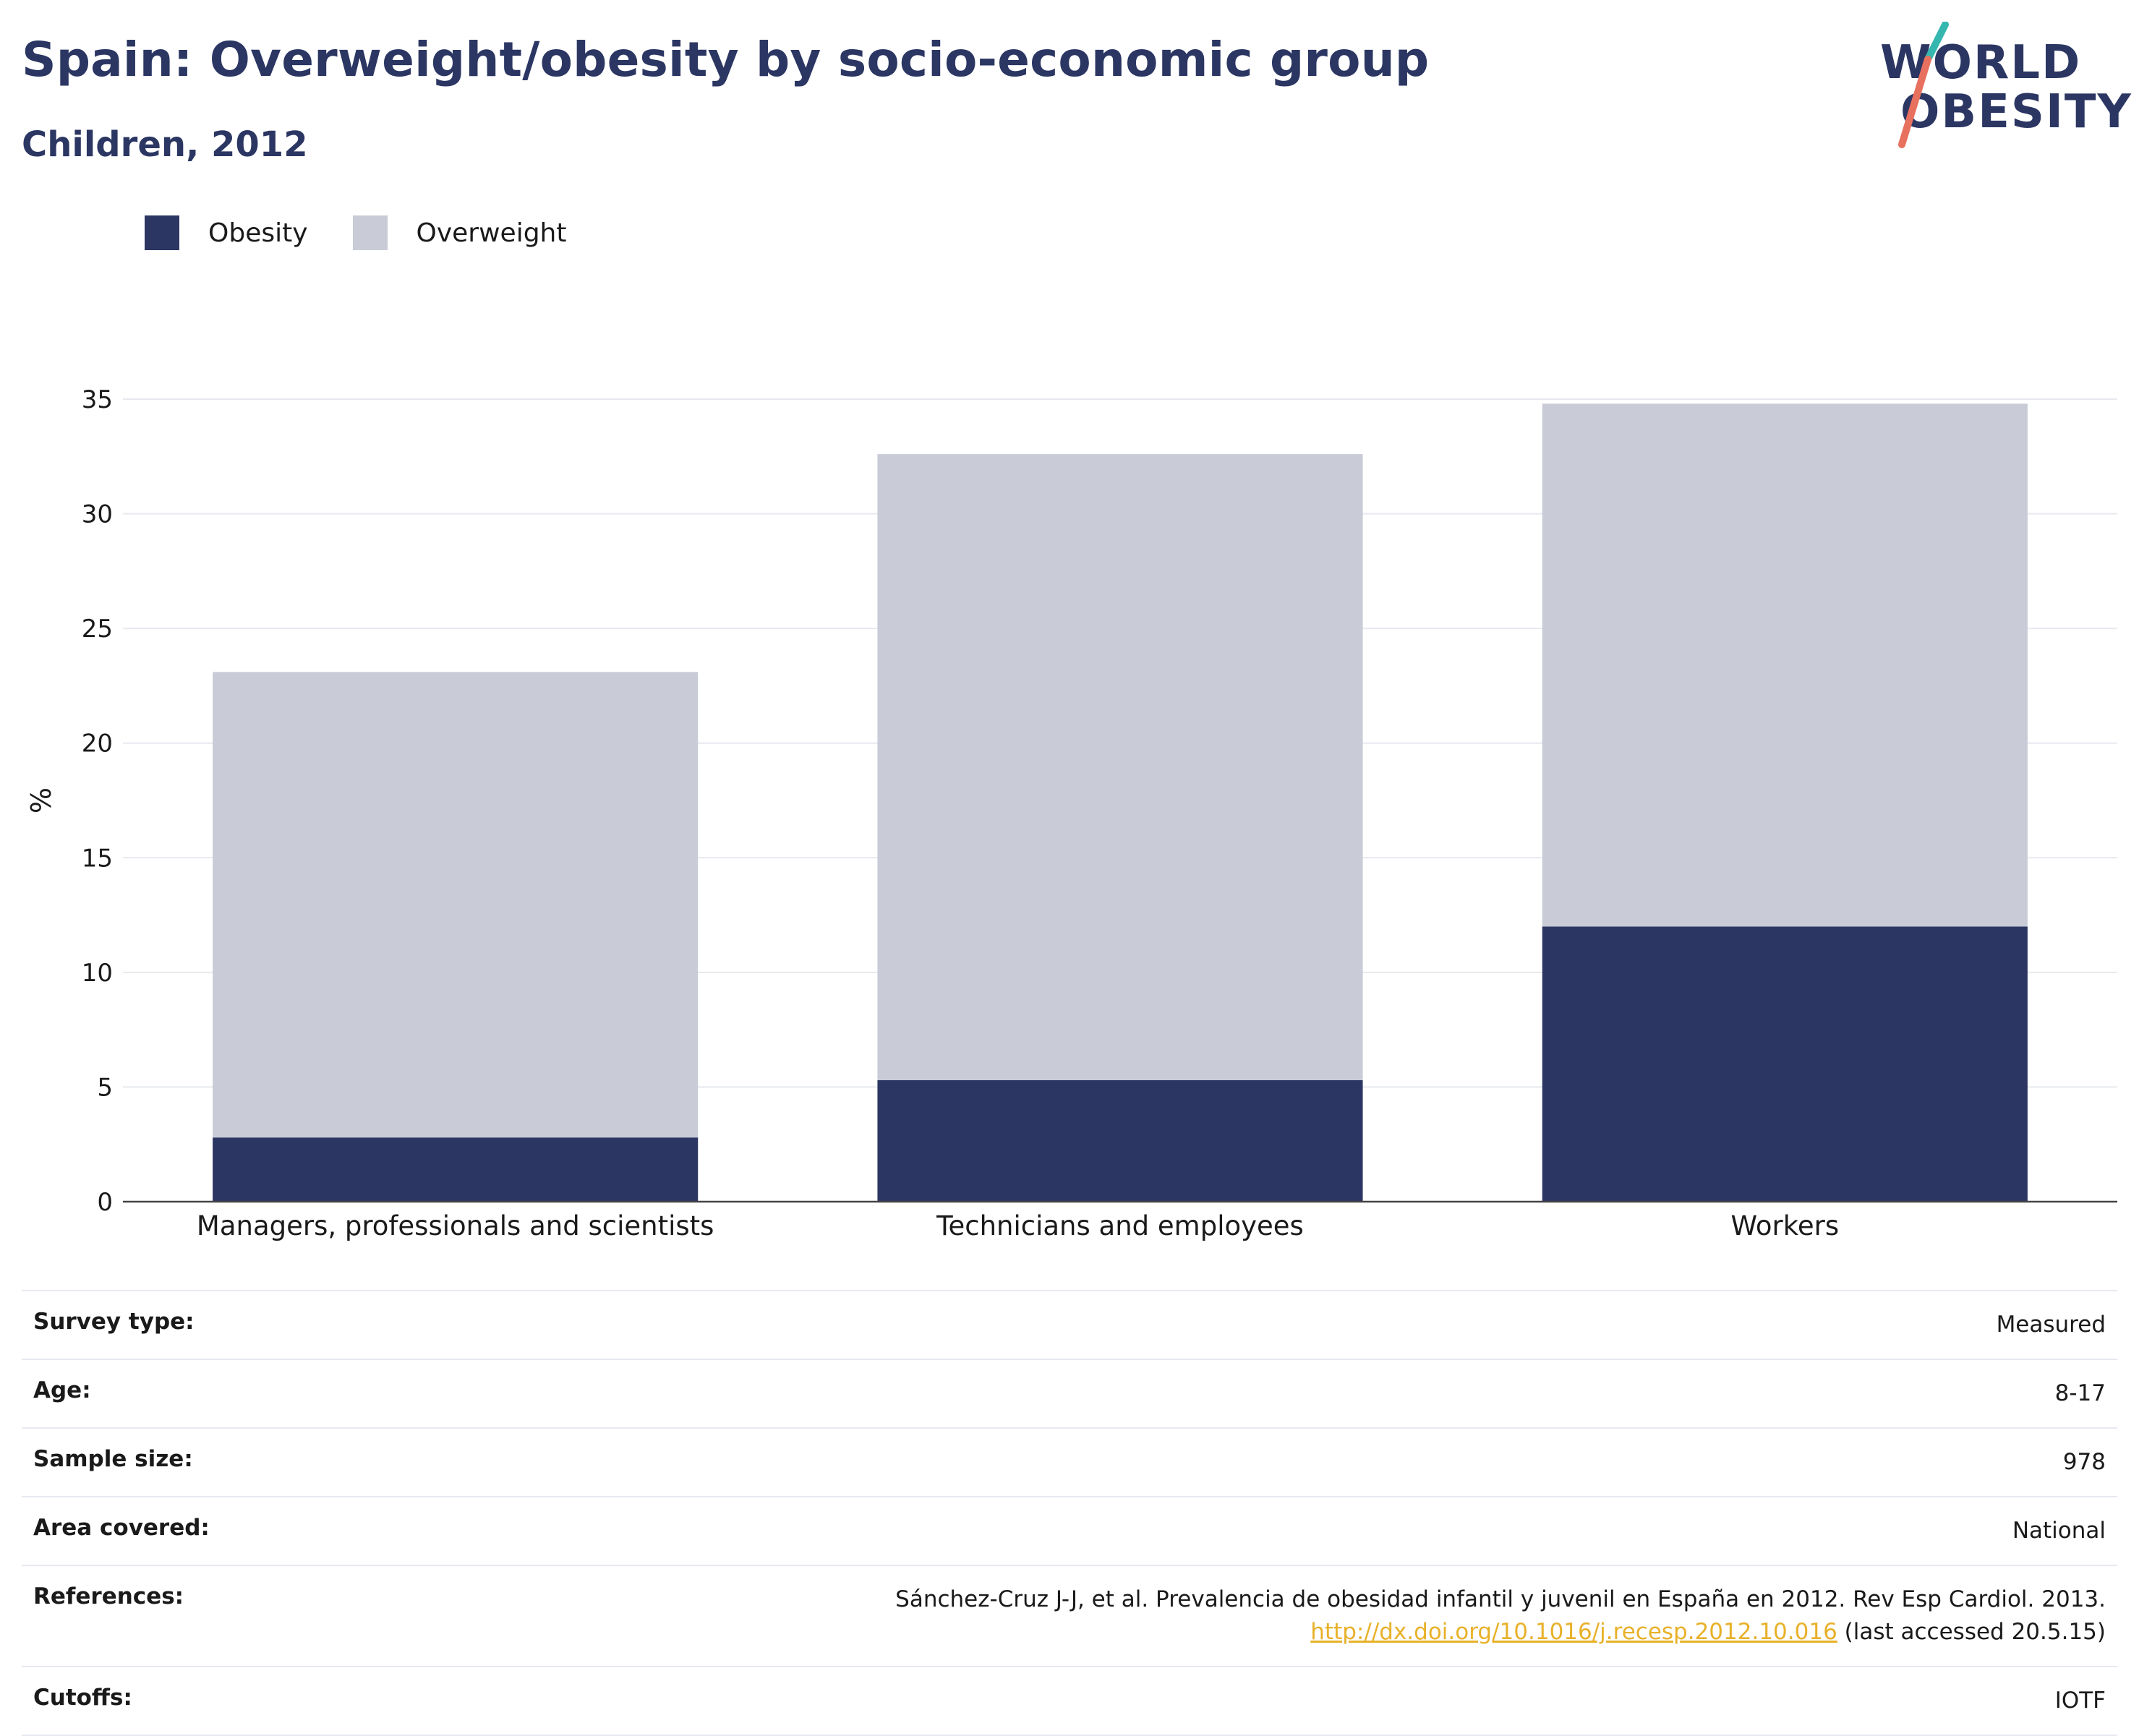 The image size is (2139, 1736). Describe the element at coordinates (62, 1390) in the screenshot. I see `info-key-age: Age:` at that location.